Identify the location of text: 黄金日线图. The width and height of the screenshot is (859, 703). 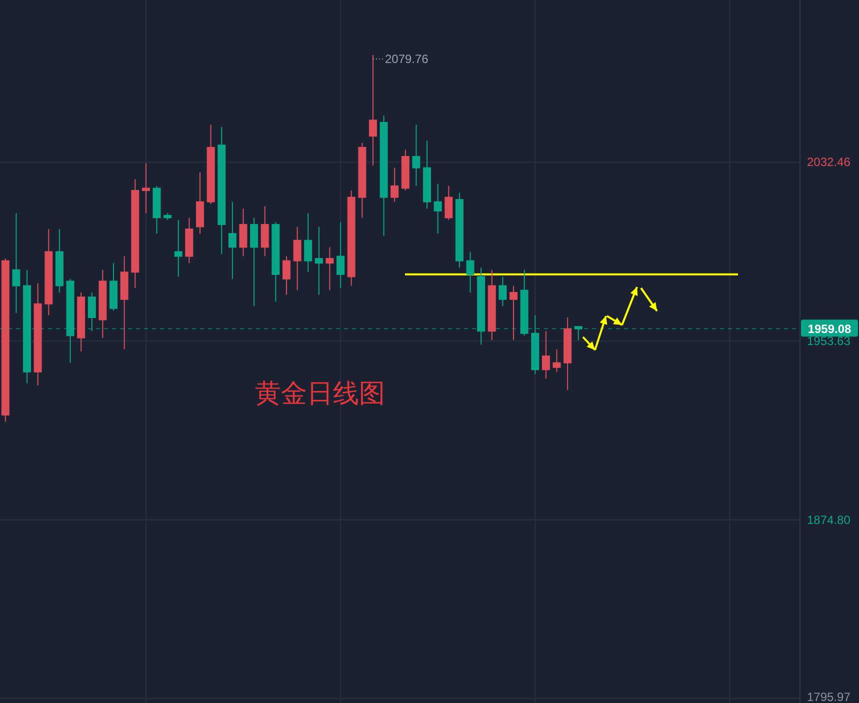
(320, 393).